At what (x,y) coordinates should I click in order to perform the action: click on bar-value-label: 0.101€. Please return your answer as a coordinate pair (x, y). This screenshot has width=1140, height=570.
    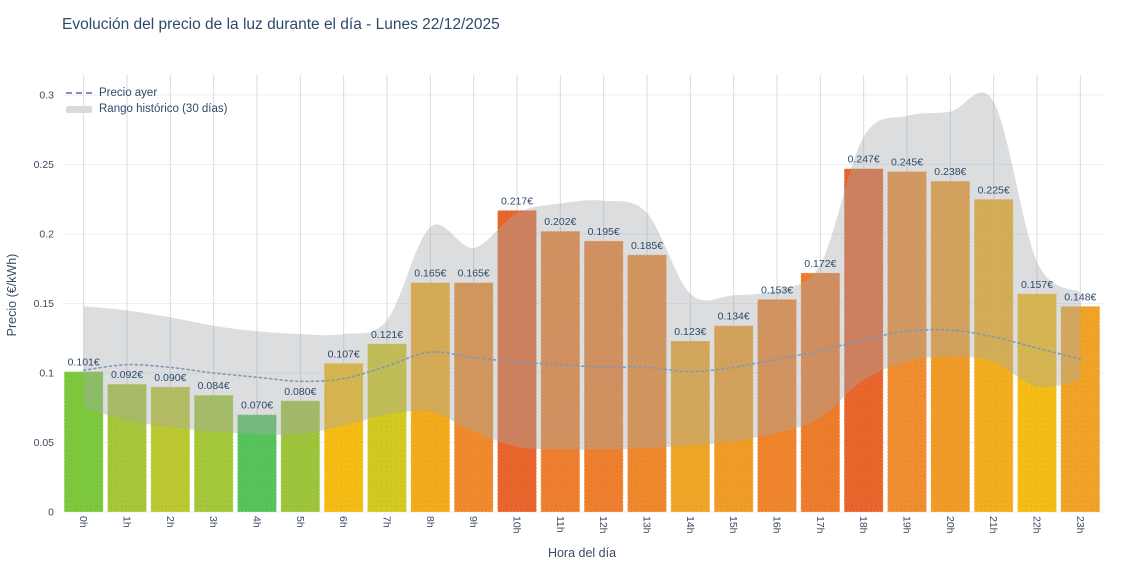
    Looking at the image, I should click on (84, 363).